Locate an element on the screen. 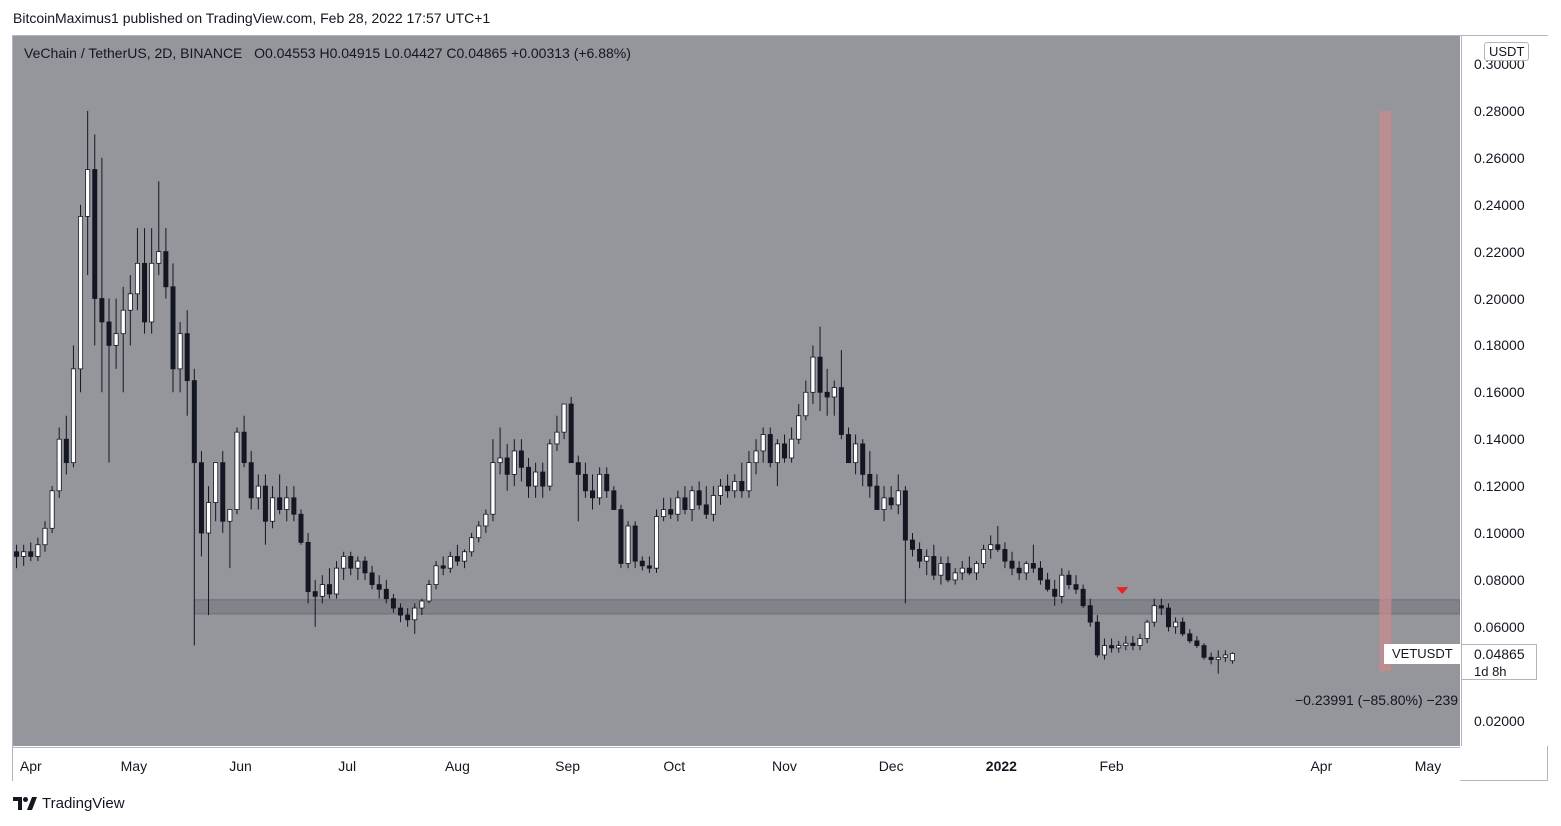 Image resolution: width=1561 pixels, height=826 pixels. legend-high-key: H is located at coordinates (324, 53).